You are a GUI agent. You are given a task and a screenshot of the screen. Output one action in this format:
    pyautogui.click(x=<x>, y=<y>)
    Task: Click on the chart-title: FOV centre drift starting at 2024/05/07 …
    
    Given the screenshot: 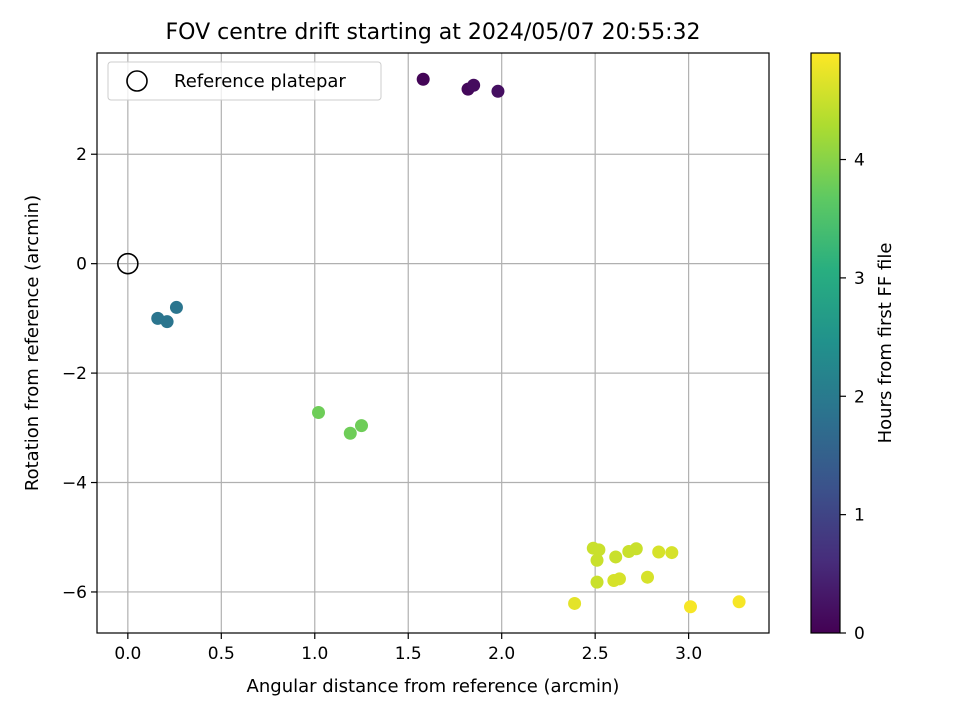 What is the action you would take?
    pyautogui.click(x=433, y=32)
    